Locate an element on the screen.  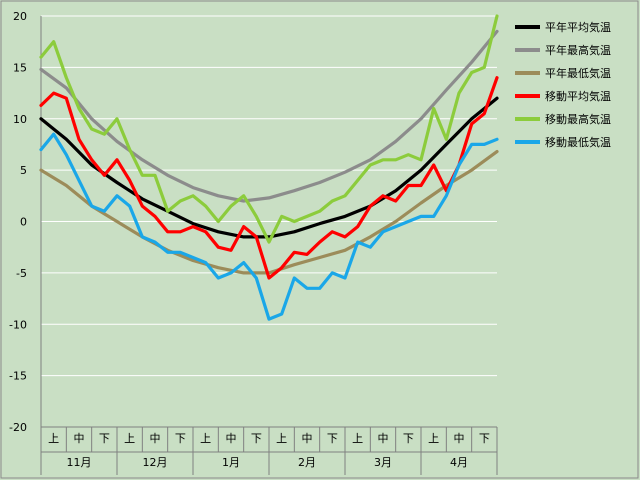
legend-label: 移動最低気温 is located at coordinates (578, 142).